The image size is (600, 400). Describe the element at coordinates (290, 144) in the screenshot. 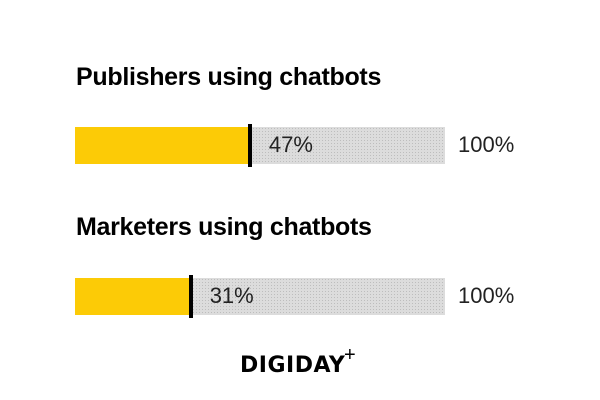

I see `value-label-publishers: 47%` at that location.